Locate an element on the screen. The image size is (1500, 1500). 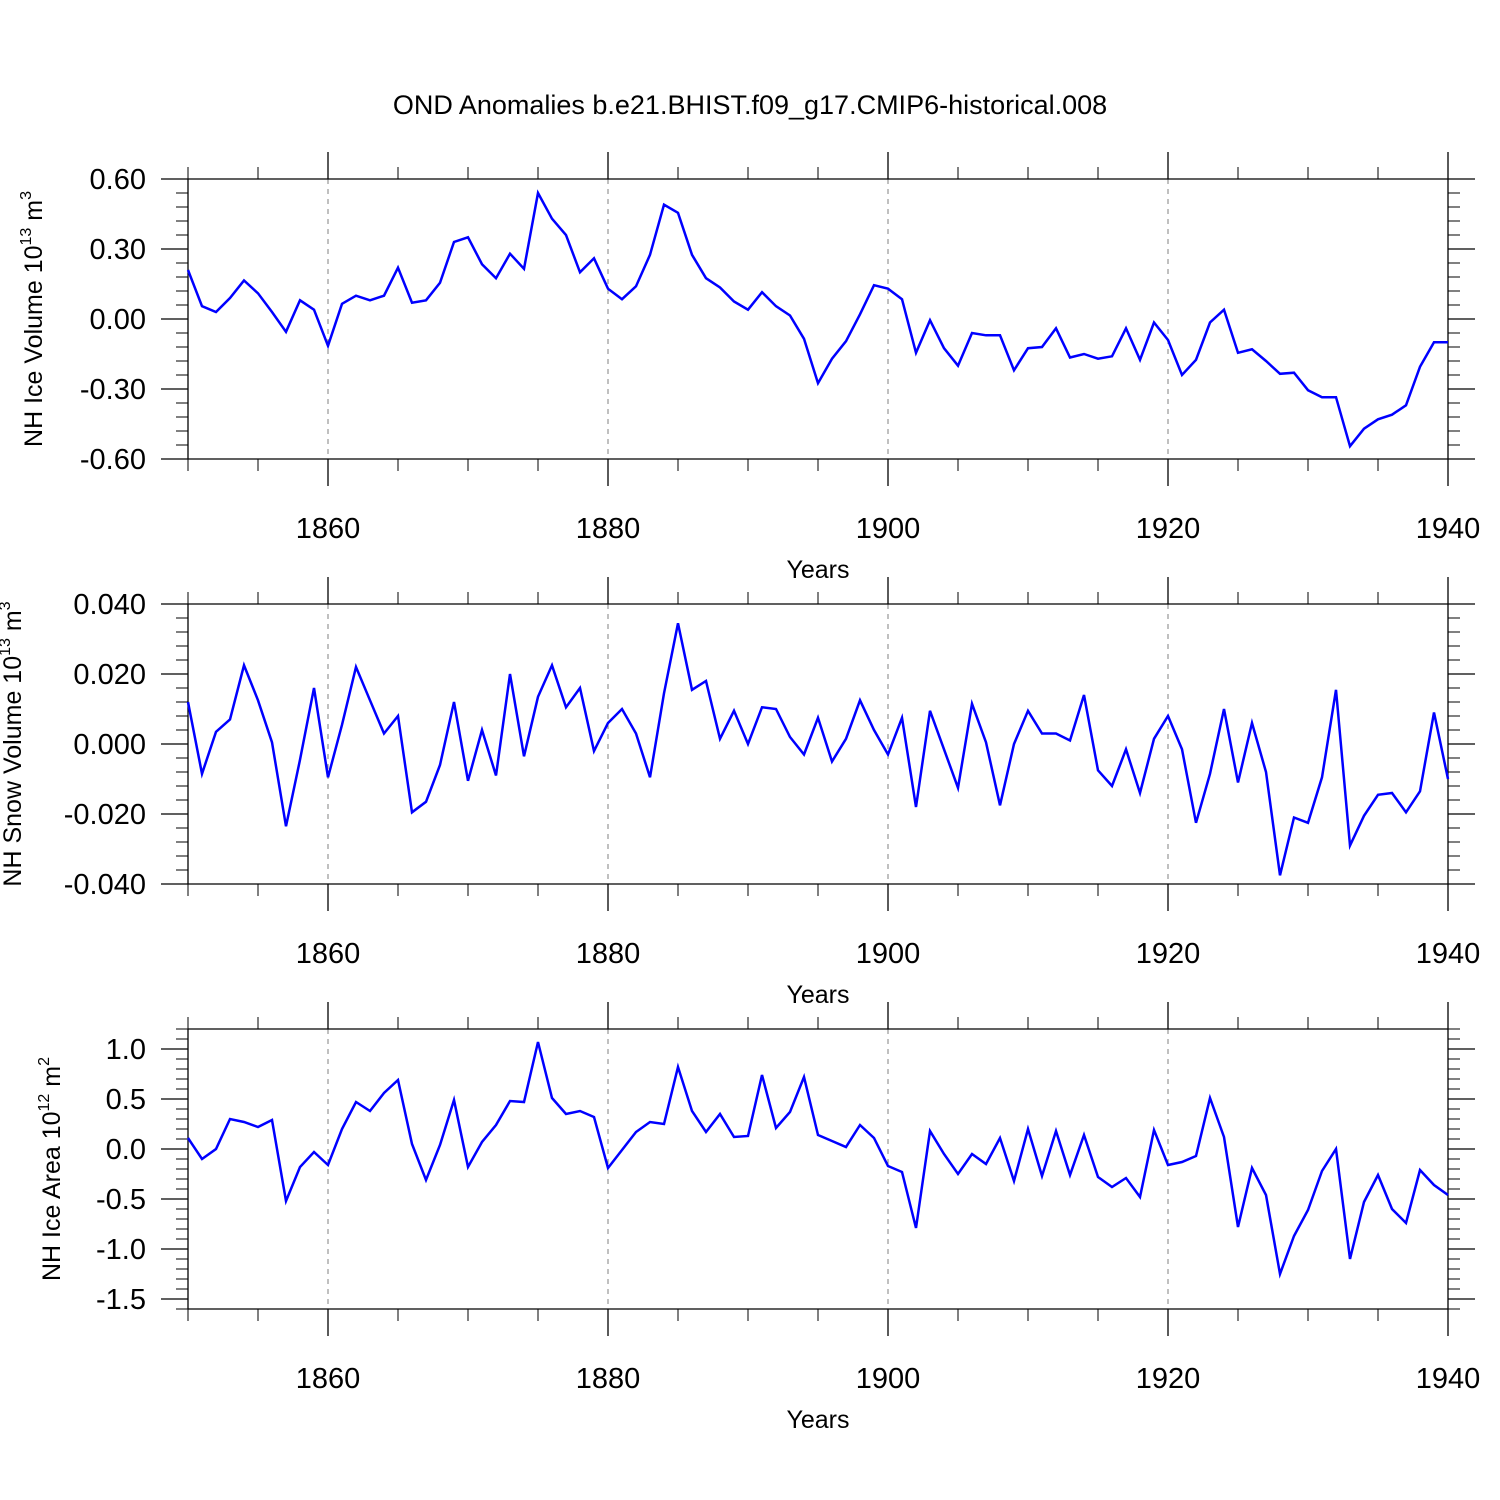
y-axis-title: NH Ice Area 1012 m2 is located at coordinates (51, 1169).